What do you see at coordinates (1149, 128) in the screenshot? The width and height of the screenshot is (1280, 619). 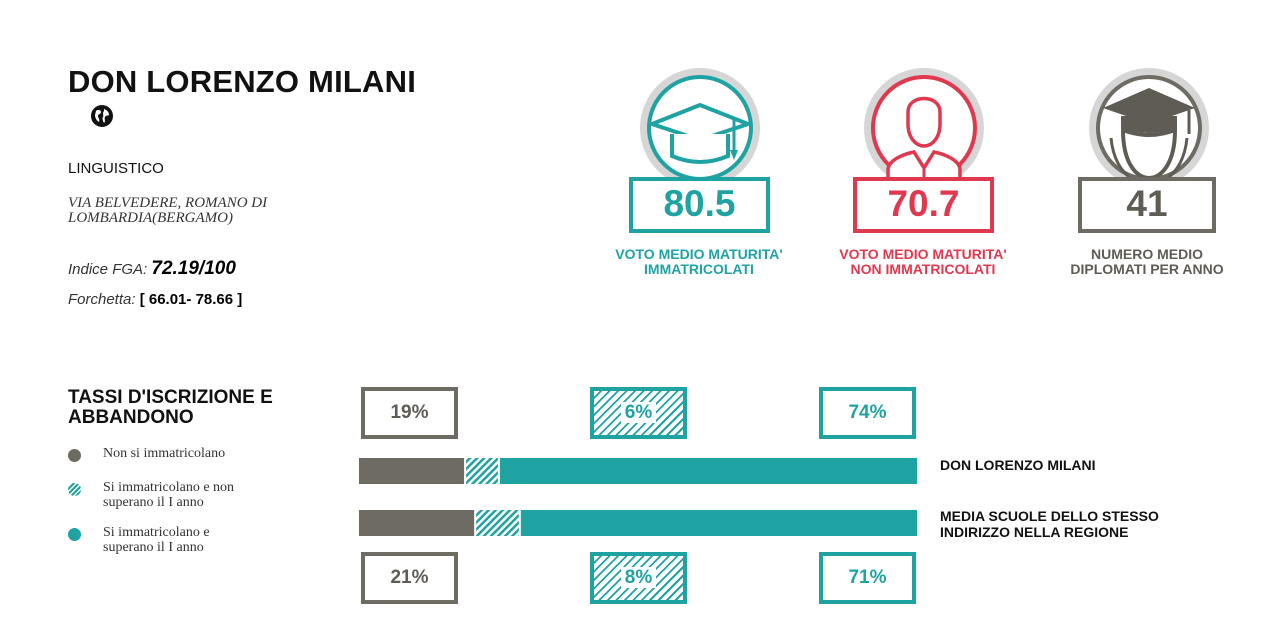 I see `graduate-icon` at bounding box center [1149, 128].